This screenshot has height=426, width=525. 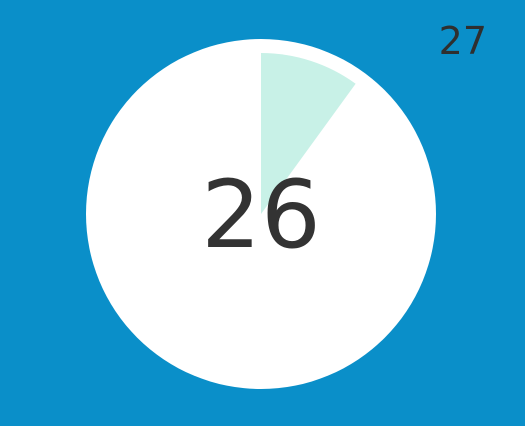 What do you see at coordinates (308, 133) in the screenshot?
I see `progress-wedge` at bounding box center [308, 133].